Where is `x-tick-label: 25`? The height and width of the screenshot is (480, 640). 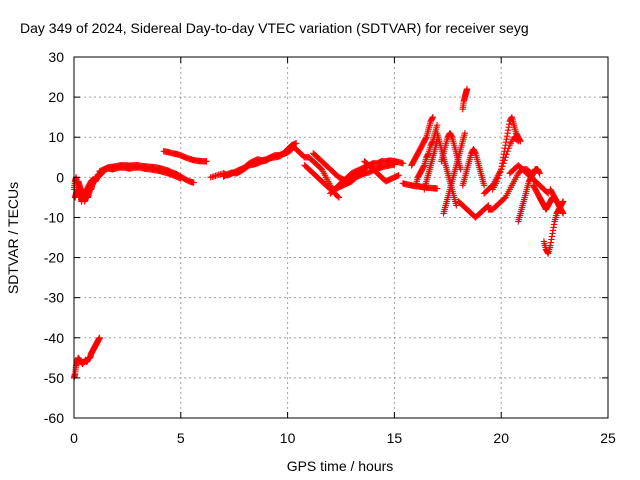
x-tick-label: 25 is located at coordinates (608, 438).